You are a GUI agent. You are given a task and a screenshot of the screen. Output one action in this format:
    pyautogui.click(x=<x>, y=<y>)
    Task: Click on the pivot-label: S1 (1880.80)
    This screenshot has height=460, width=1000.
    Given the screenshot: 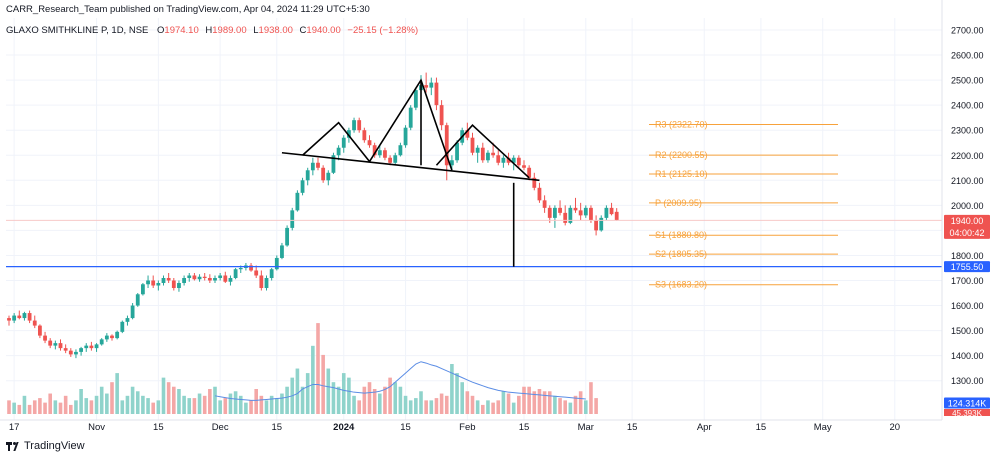 What is the action you would take?
    pyautogui.click(x=681, y=235)
    